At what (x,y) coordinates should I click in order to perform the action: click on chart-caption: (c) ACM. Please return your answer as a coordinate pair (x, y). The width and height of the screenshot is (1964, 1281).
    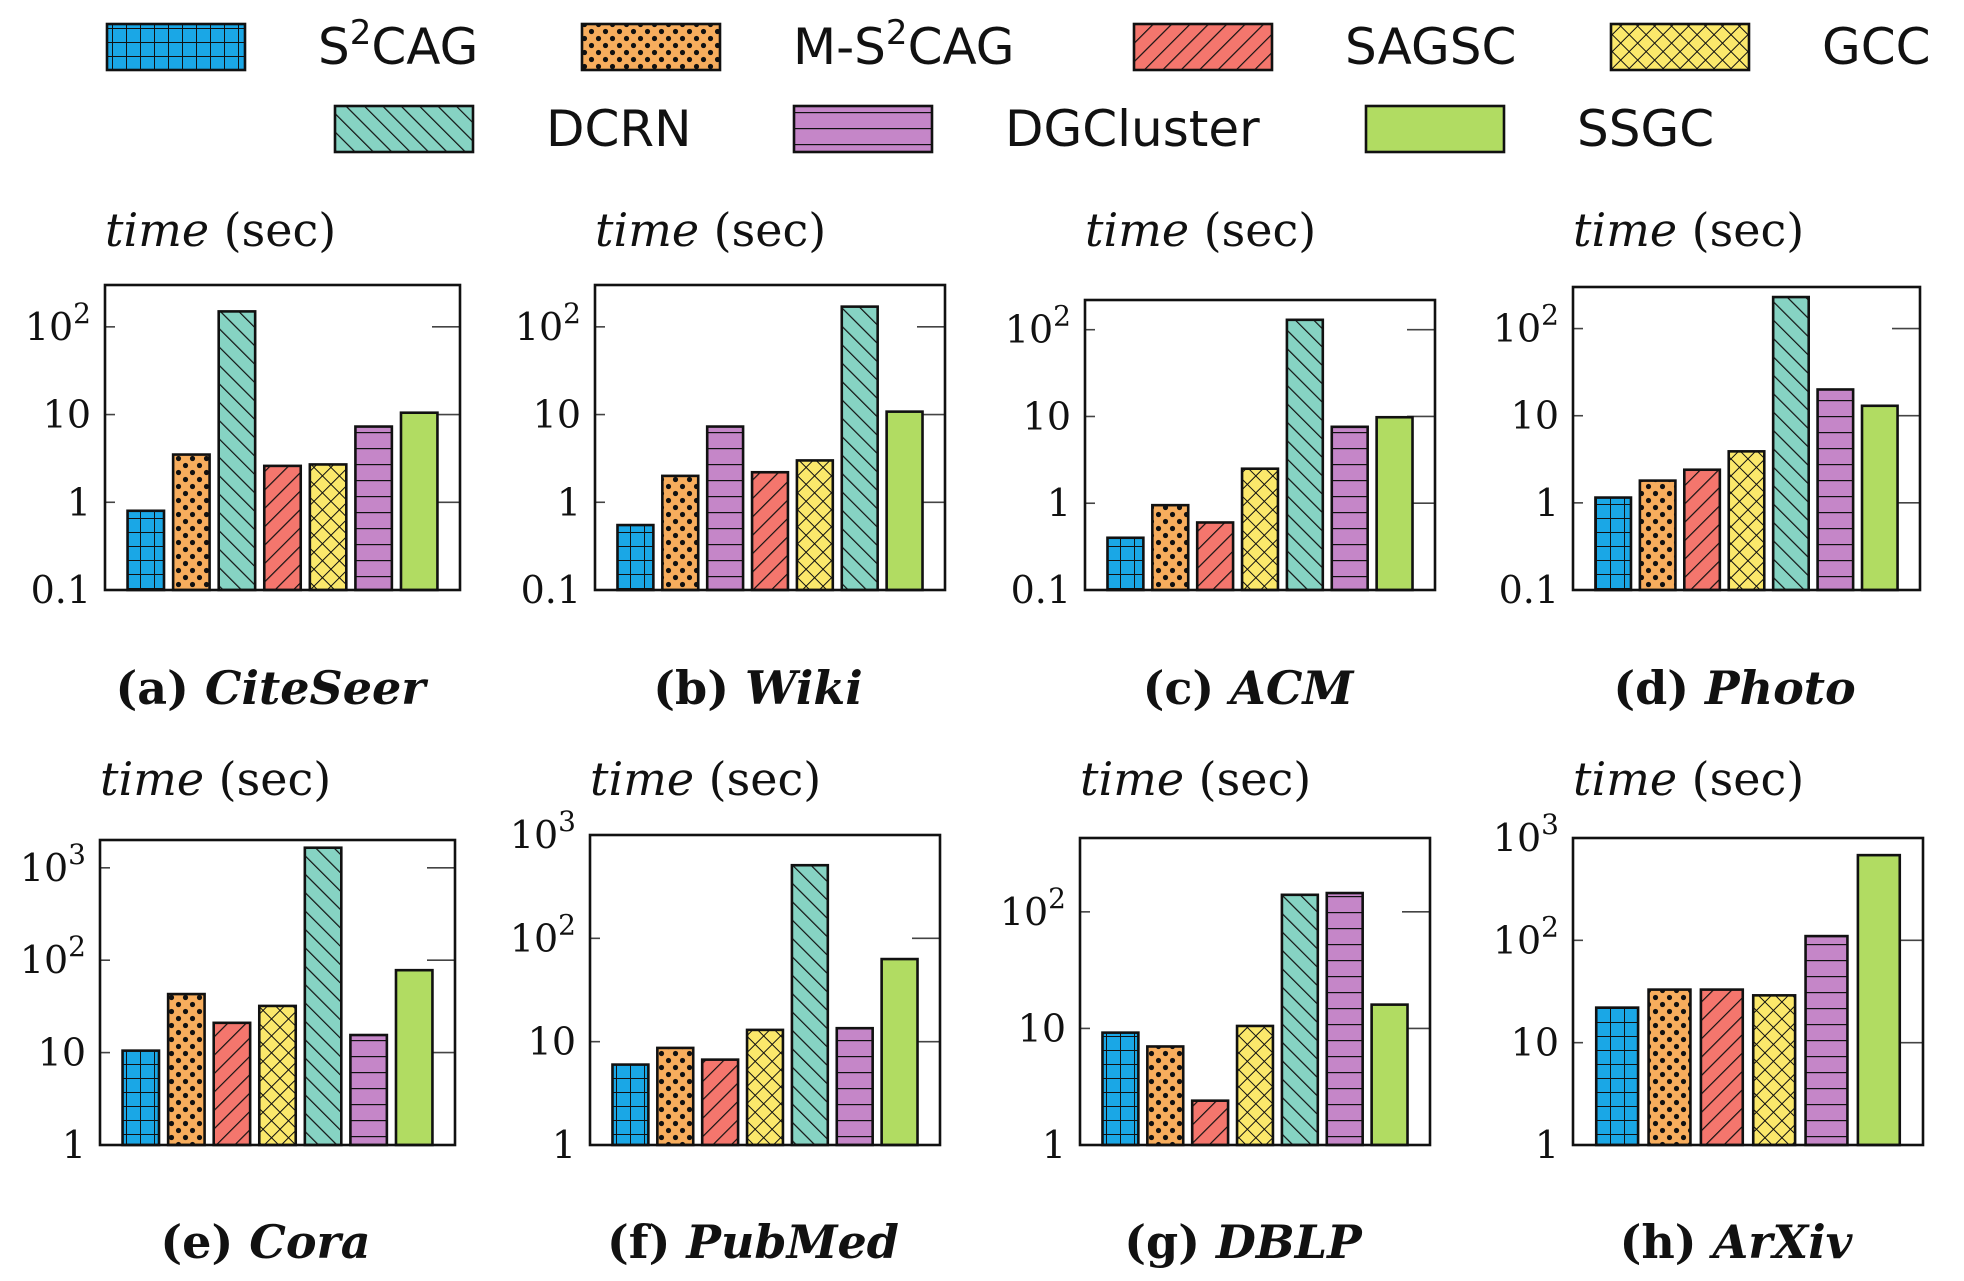
    Looking at the image, I should click on (1249, 688).